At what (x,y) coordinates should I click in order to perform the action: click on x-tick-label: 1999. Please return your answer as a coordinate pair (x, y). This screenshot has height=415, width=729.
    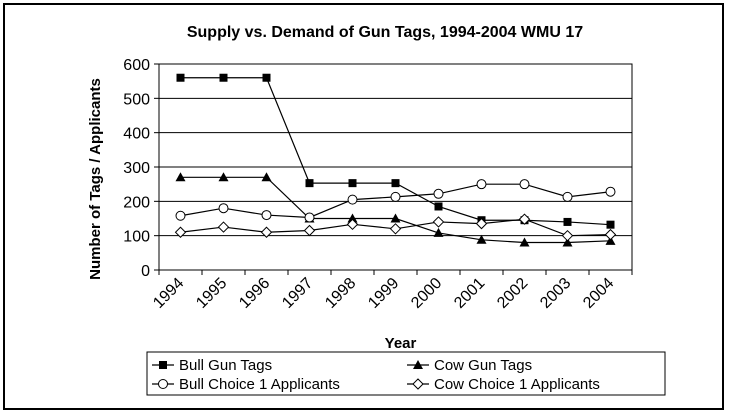
    Looking at the image, I should click on (383, 293).